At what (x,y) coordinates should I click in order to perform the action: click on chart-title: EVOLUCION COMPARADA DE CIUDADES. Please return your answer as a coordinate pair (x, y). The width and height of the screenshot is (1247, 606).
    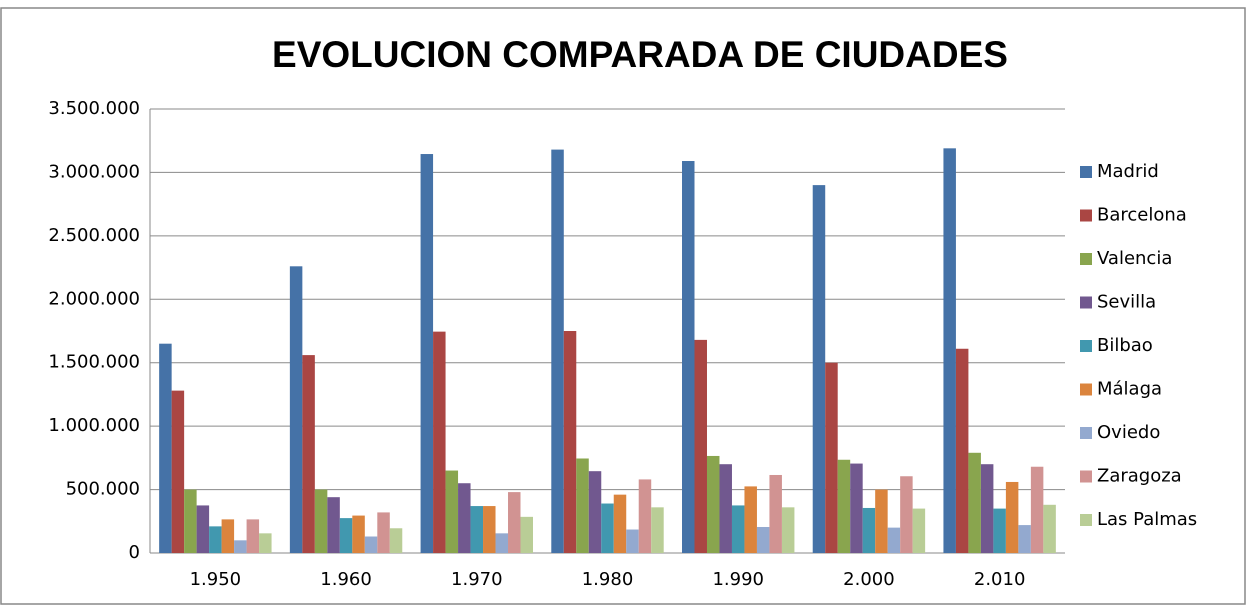
    Looking at the image, I should click on (640, 54).